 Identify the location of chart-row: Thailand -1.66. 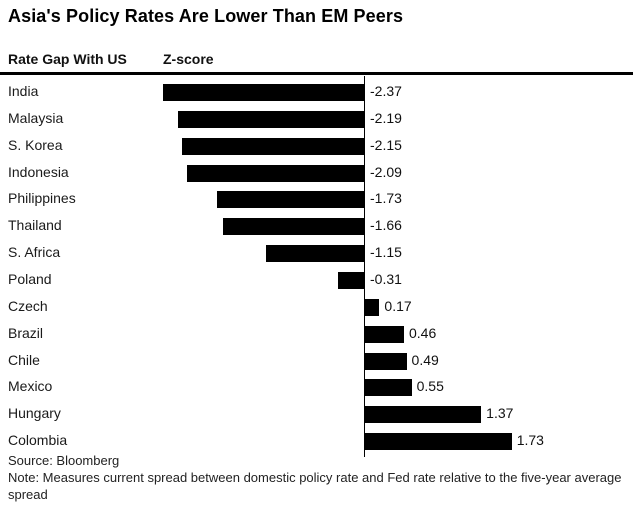
(316, 225).